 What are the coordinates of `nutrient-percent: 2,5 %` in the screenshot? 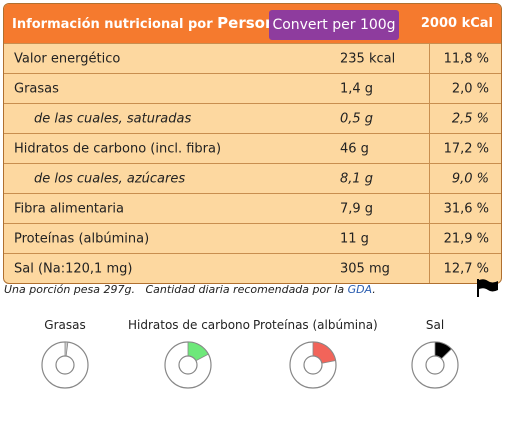 It's located at (470, 118).